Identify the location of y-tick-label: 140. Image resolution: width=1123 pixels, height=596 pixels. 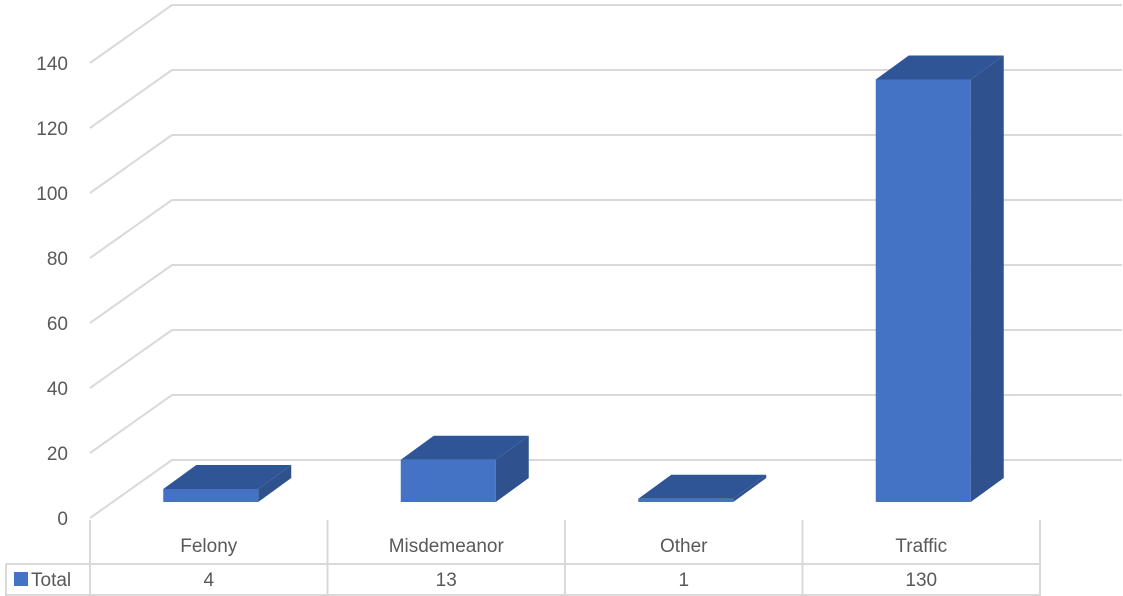
(52, 64).